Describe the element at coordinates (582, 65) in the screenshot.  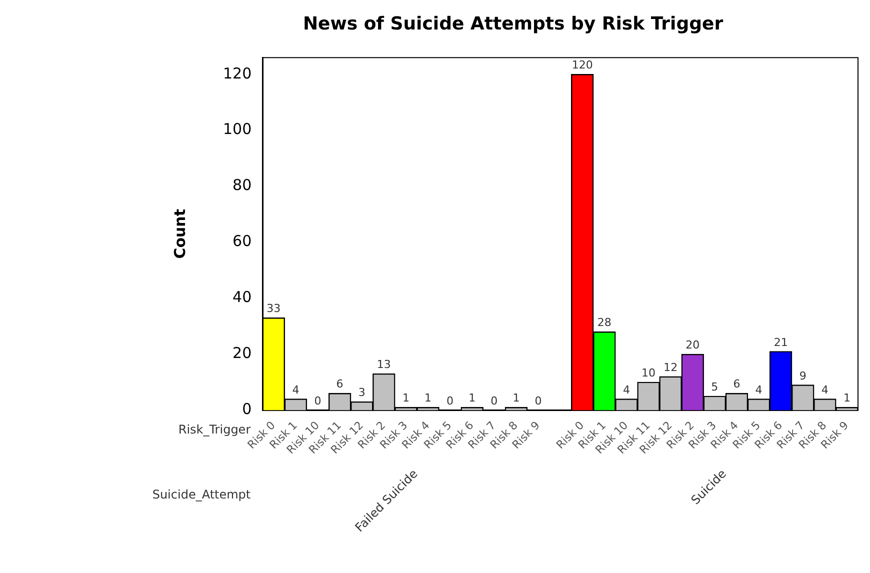
I see `data-label: 120` at that location.